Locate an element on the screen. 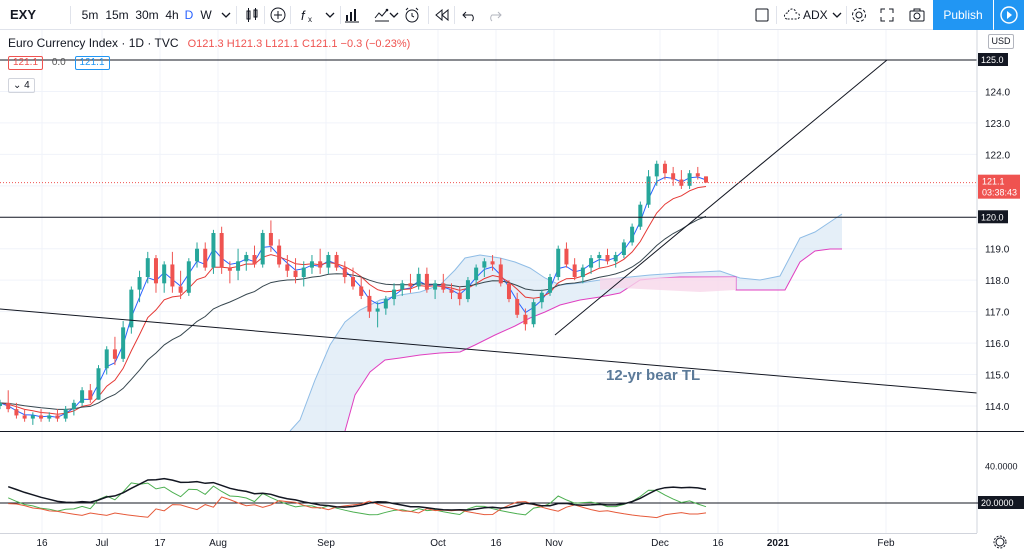 The image size is (1024, 553). interval-4h: 4h is located at coordinates (172, 15).